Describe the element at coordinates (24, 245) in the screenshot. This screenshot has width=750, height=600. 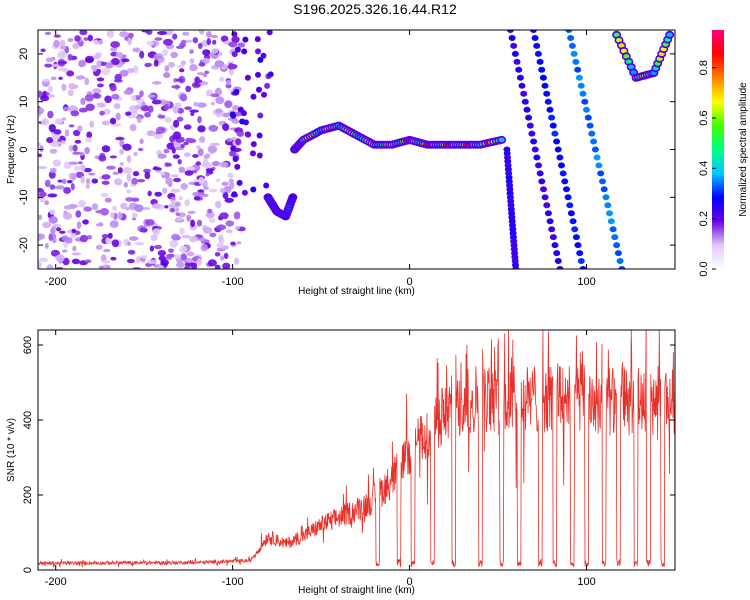
I see `y-tick-label: -20` at that location.